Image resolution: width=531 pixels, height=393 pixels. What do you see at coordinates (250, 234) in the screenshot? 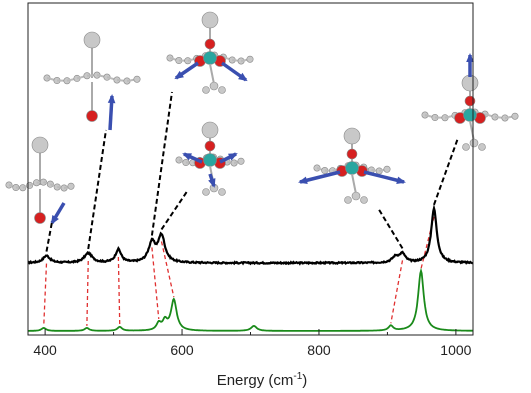
I see `trace-experimental` at bounding box center [250, 234].